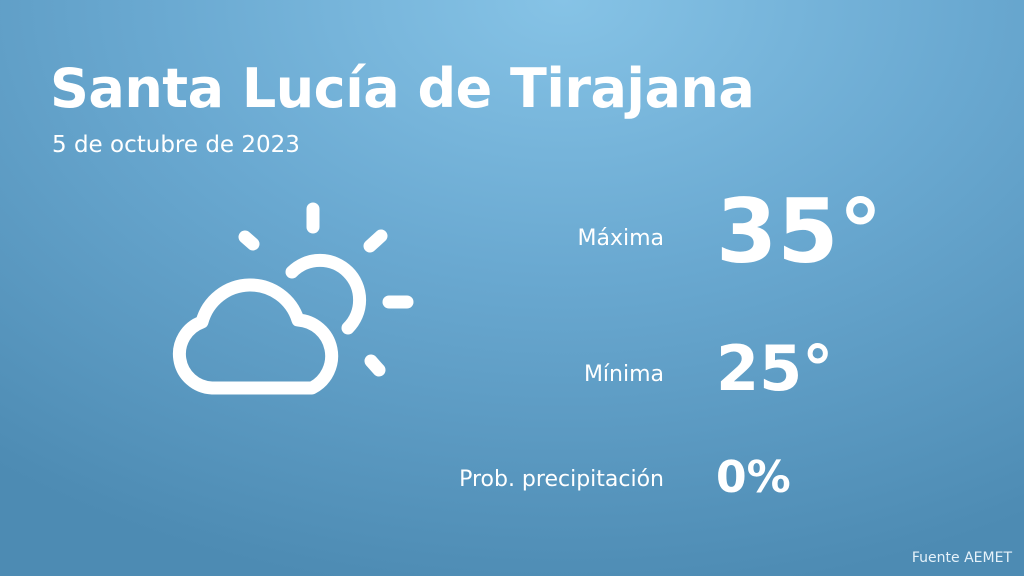  Describe the element at coordinates (799, 231) in the screenshot. I see `max-value: 35°` at that location.